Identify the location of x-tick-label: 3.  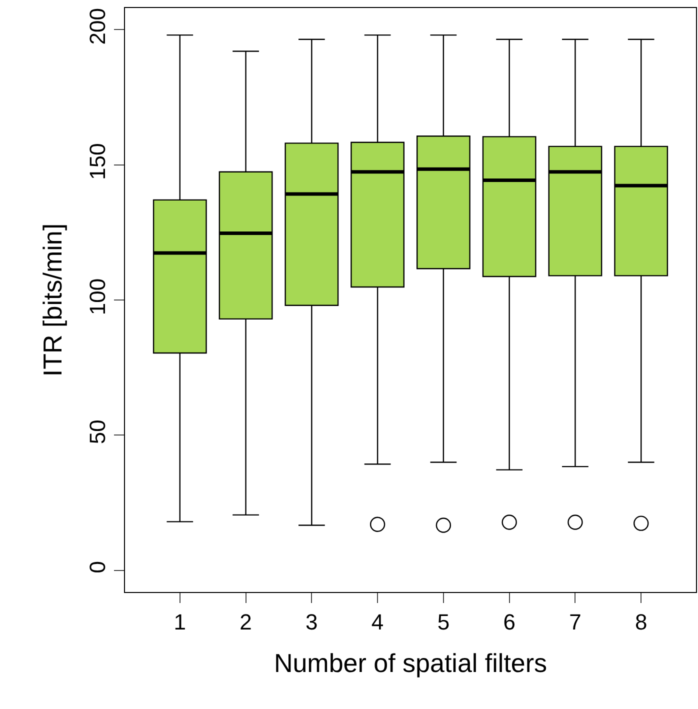
(312, 621).